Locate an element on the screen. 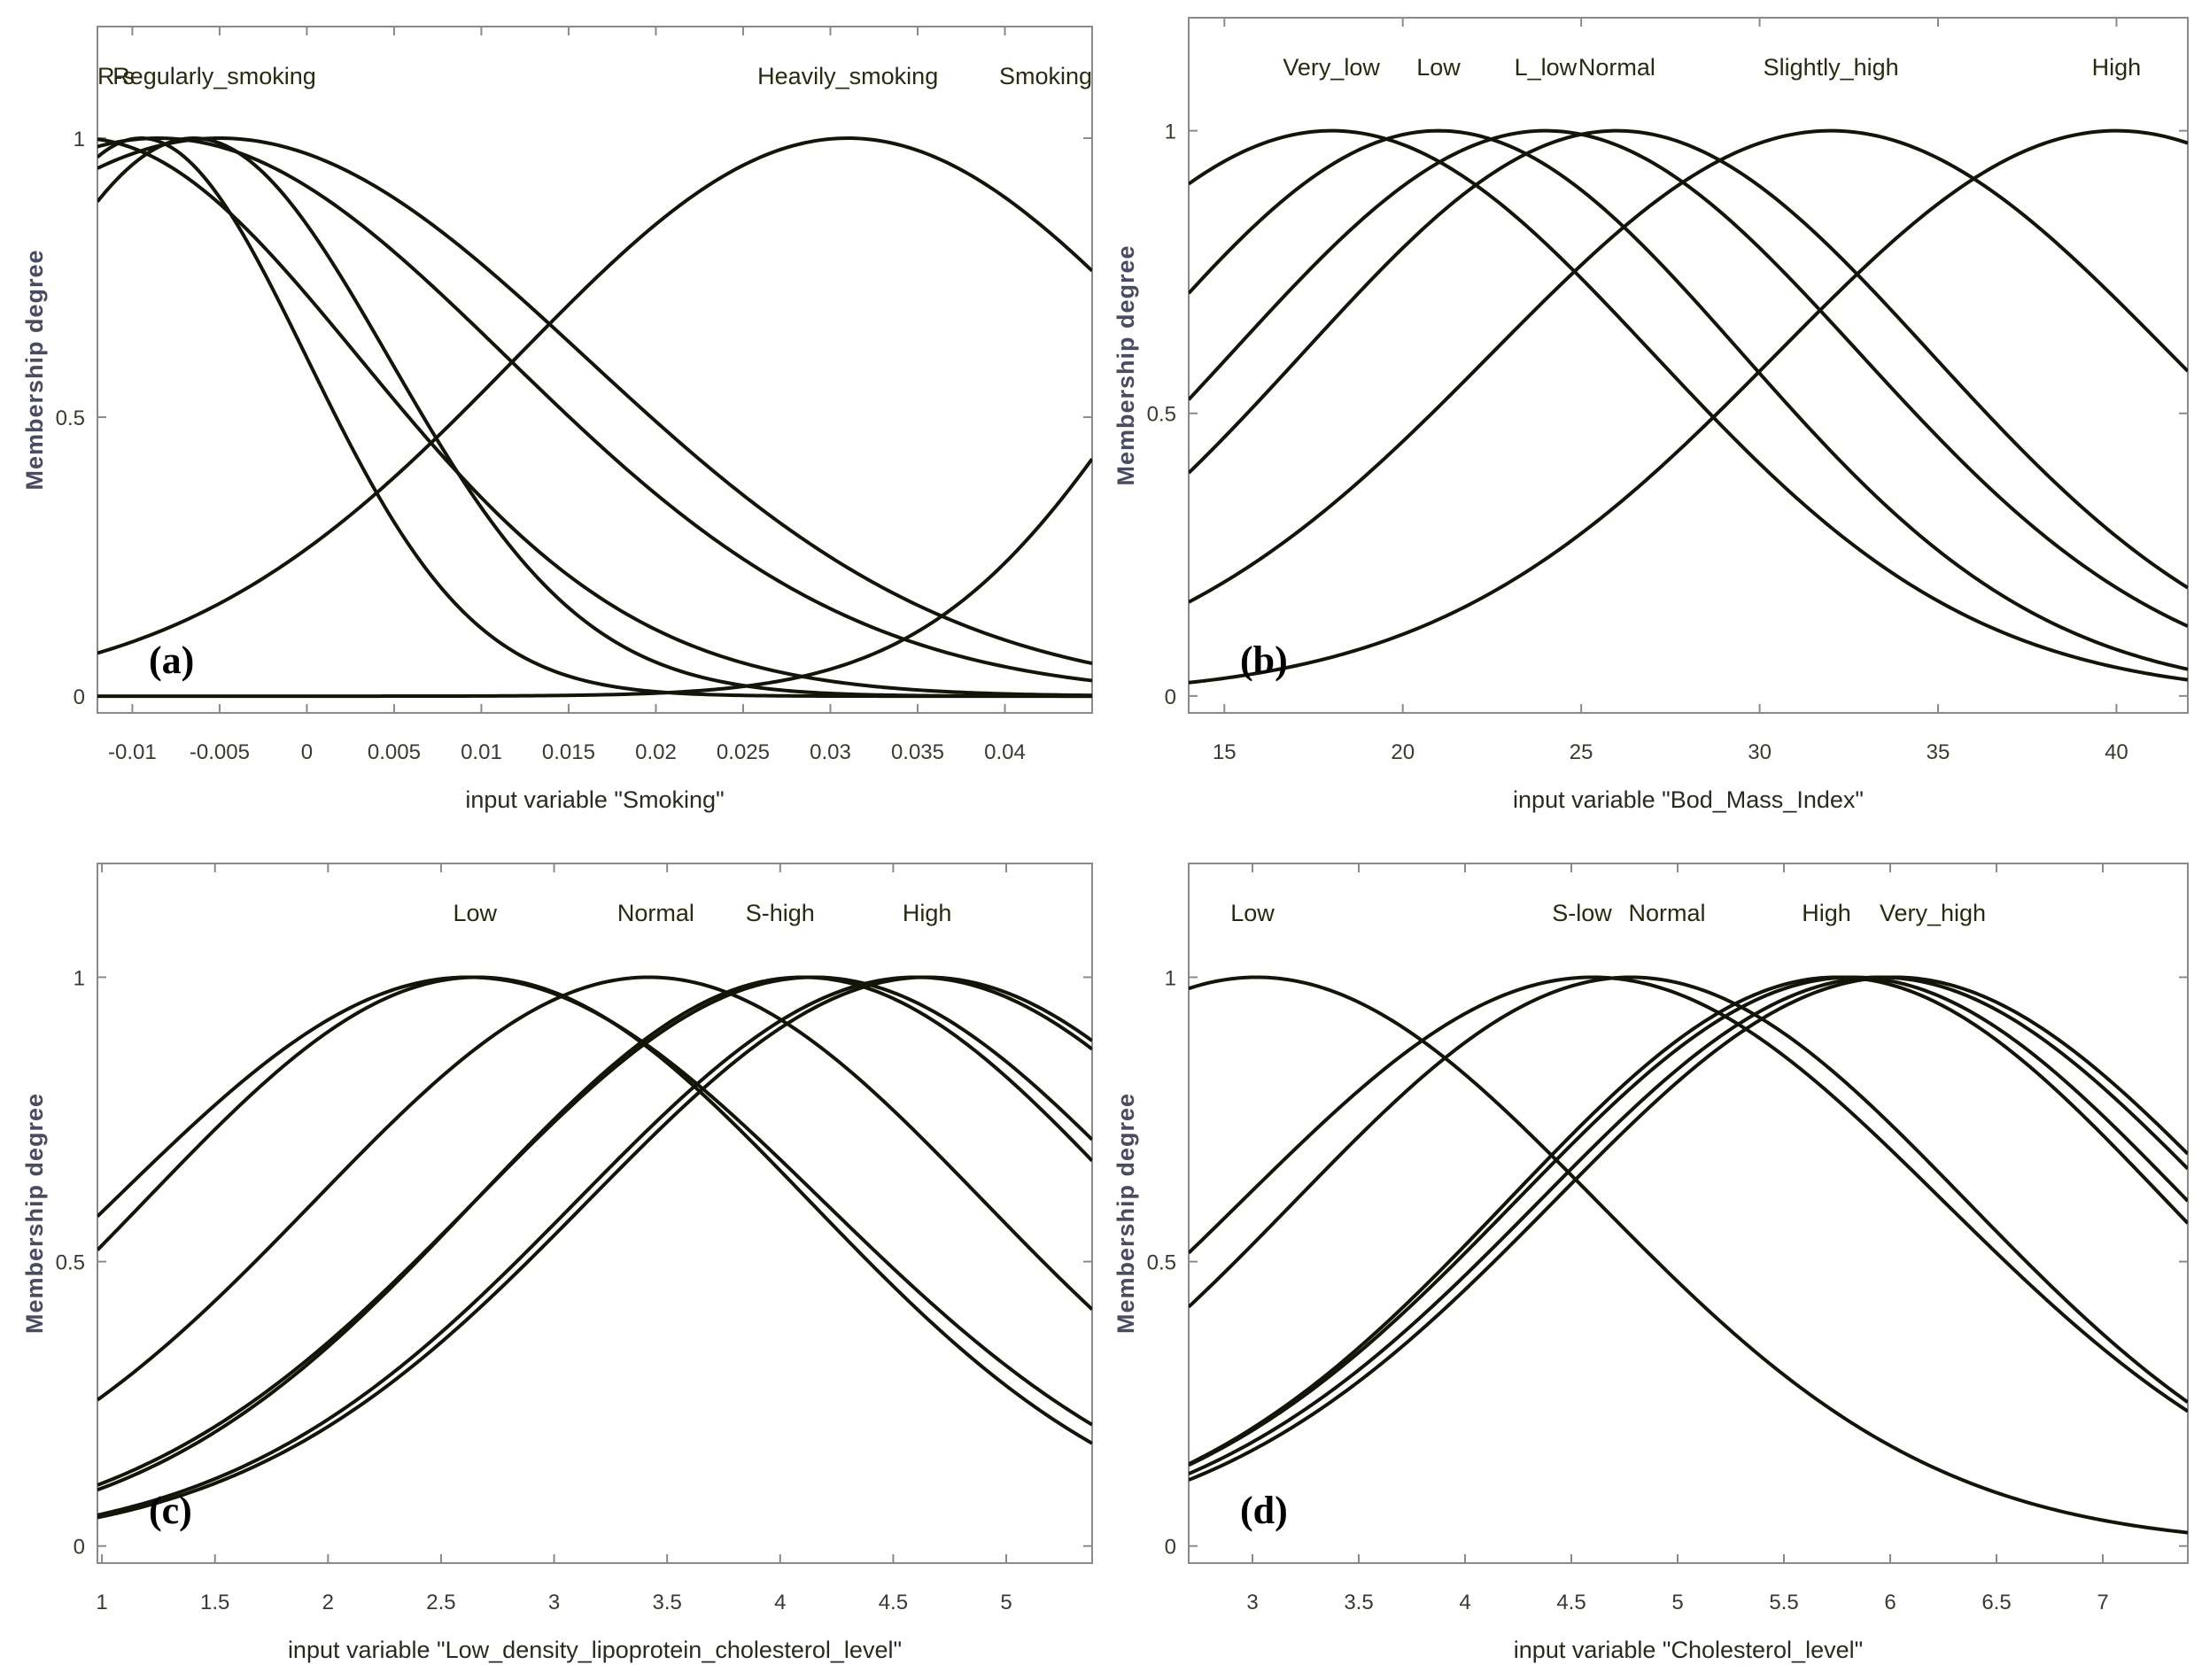 The width and height of the screenshot is (2202, 1680). x-tick-label: 20 is located at coordinates (1403, 752).